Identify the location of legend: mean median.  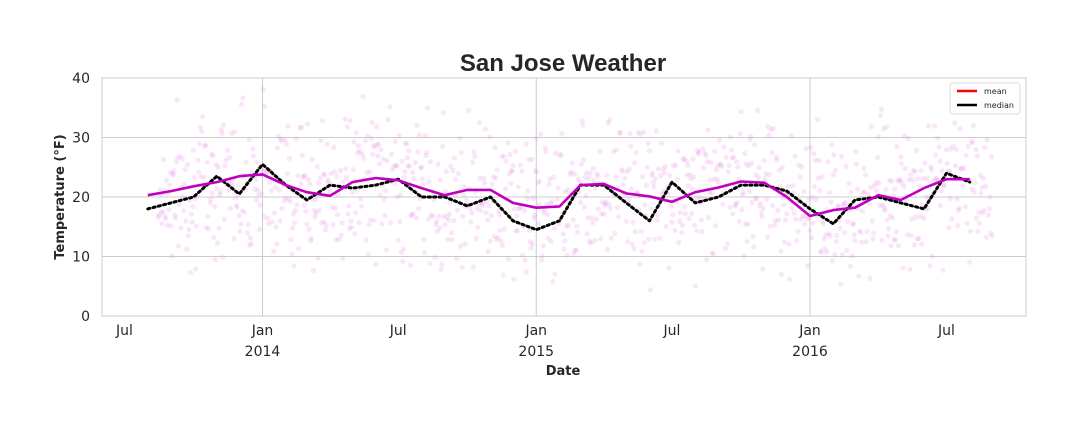
(985, 98).